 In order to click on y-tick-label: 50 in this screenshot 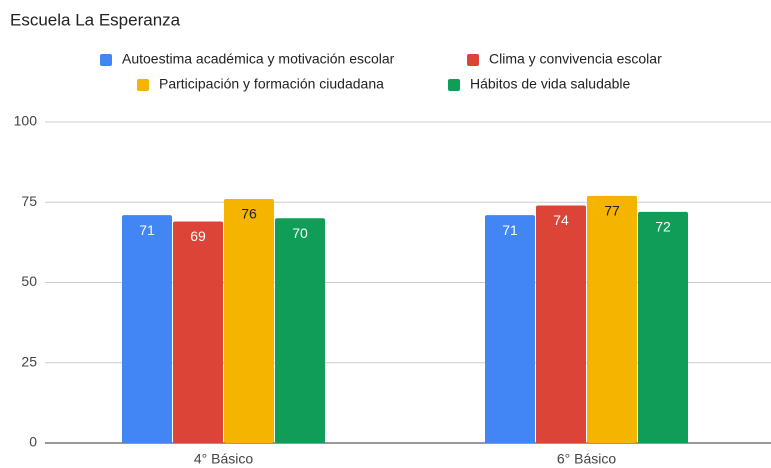, I will do `click(29, 281)`.